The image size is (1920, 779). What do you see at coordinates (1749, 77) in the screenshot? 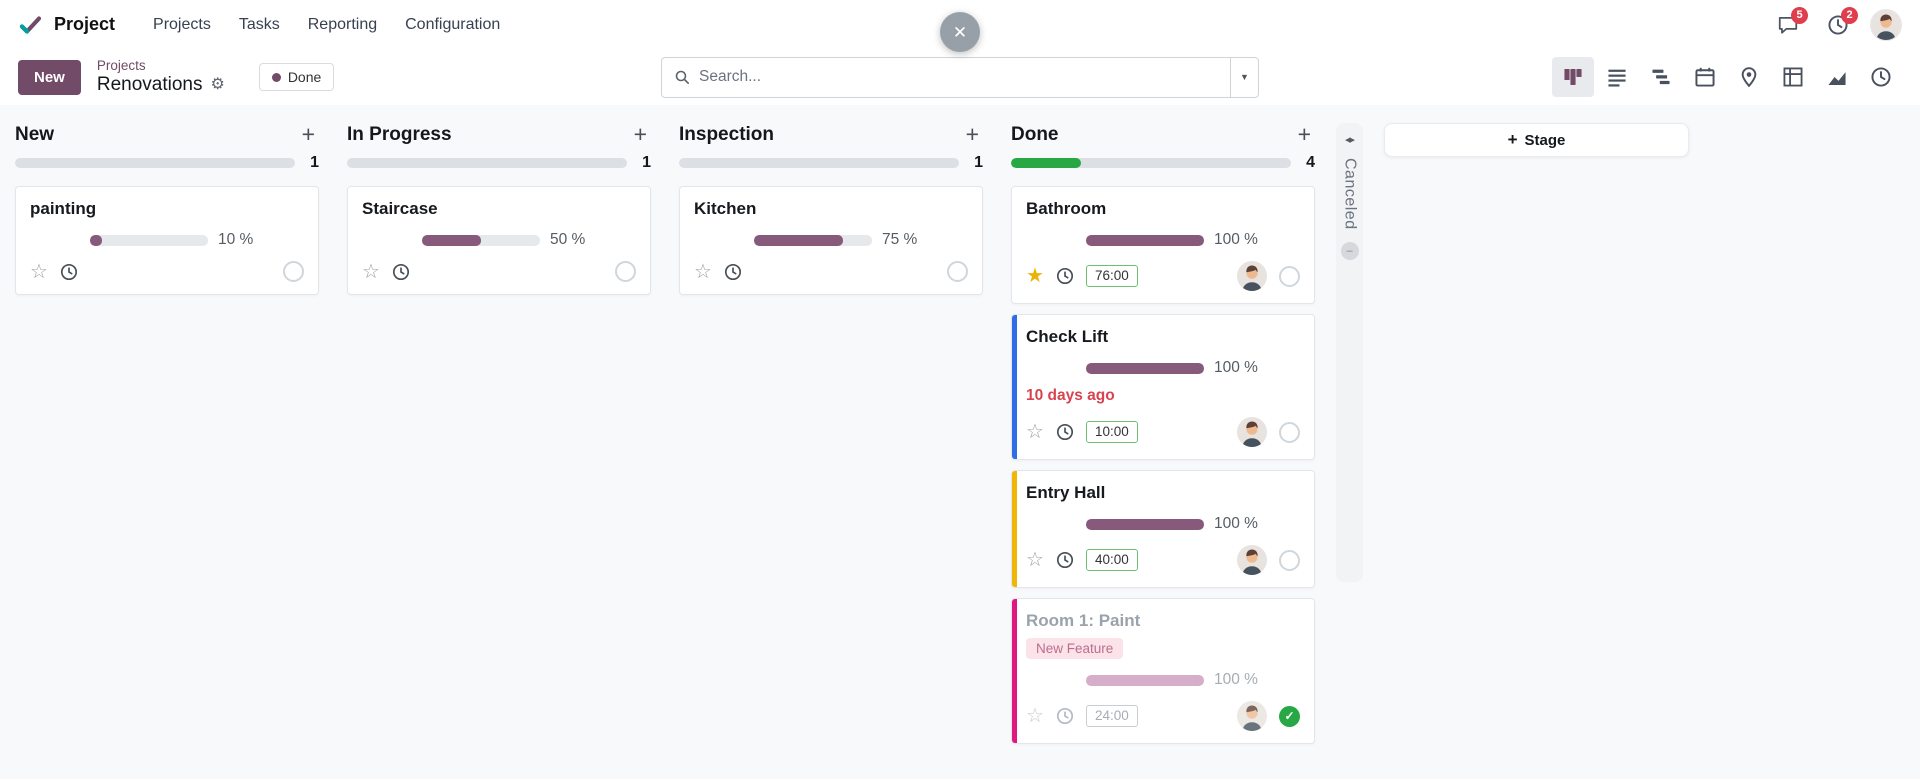
I see `view-map-button` at bounding box center [1749, 77].